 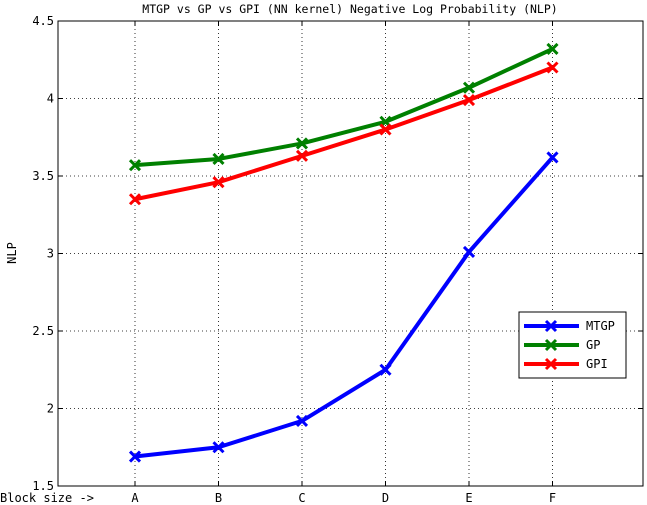 What do you see at coordinates (468, 498) in the screenshot?
I see `x-tick-label: E` at bounding box center [468, 498].